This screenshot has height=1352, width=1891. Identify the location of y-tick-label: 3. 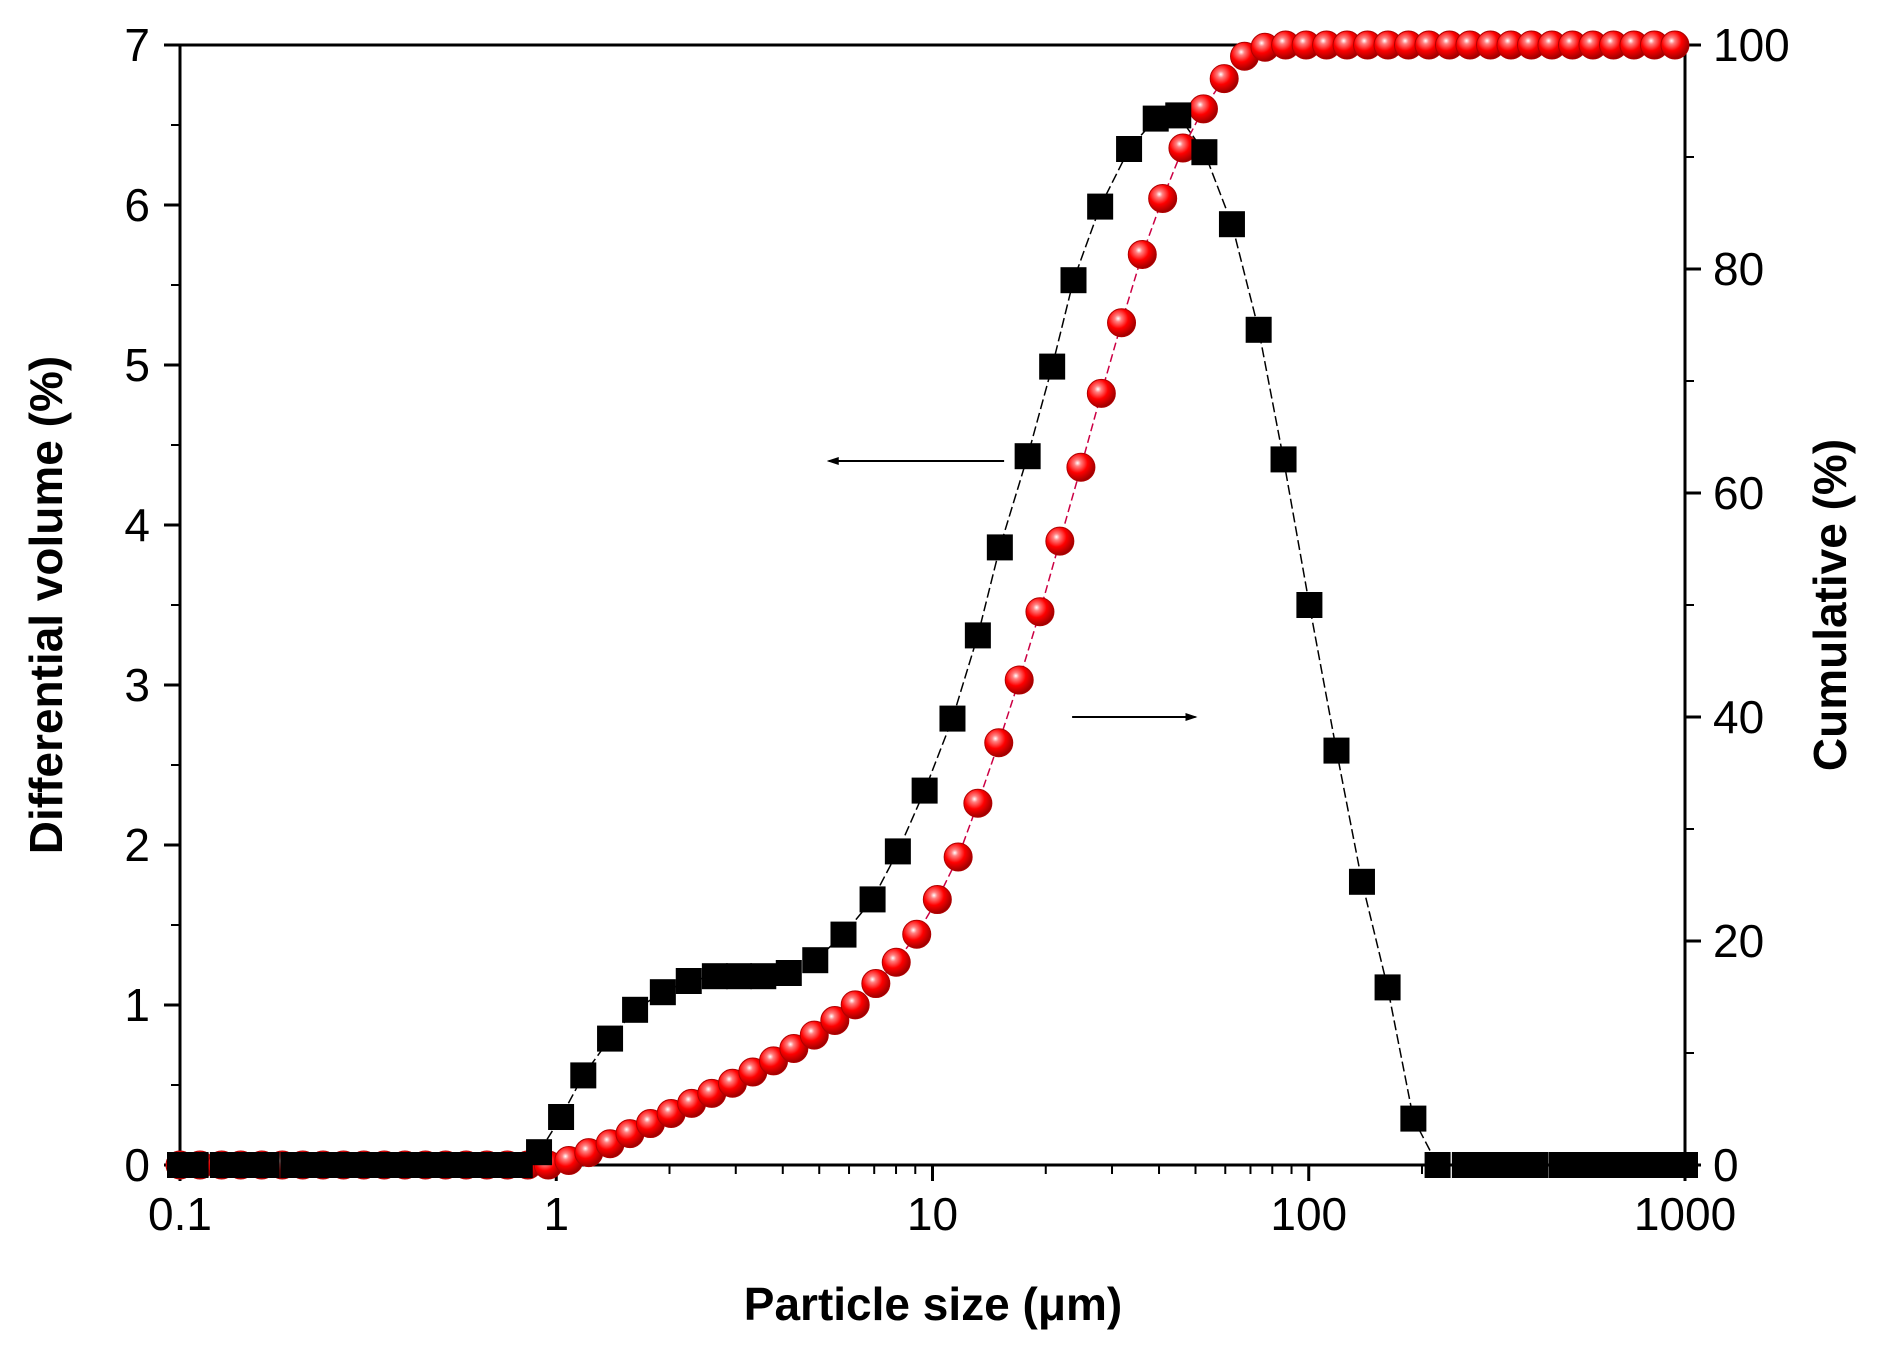
(137, 685).